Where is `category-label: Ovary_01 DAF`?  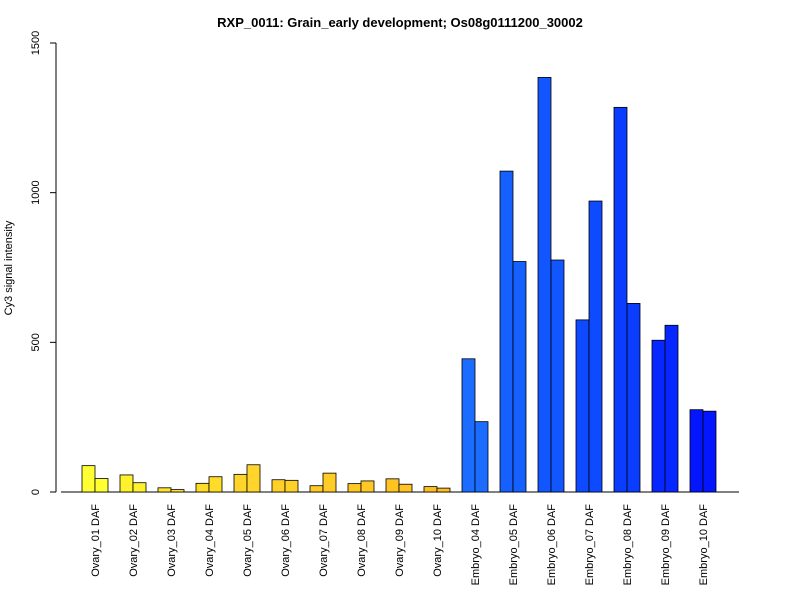 category-label: Ovary_01 DAF is located at coordinates (96, 540).